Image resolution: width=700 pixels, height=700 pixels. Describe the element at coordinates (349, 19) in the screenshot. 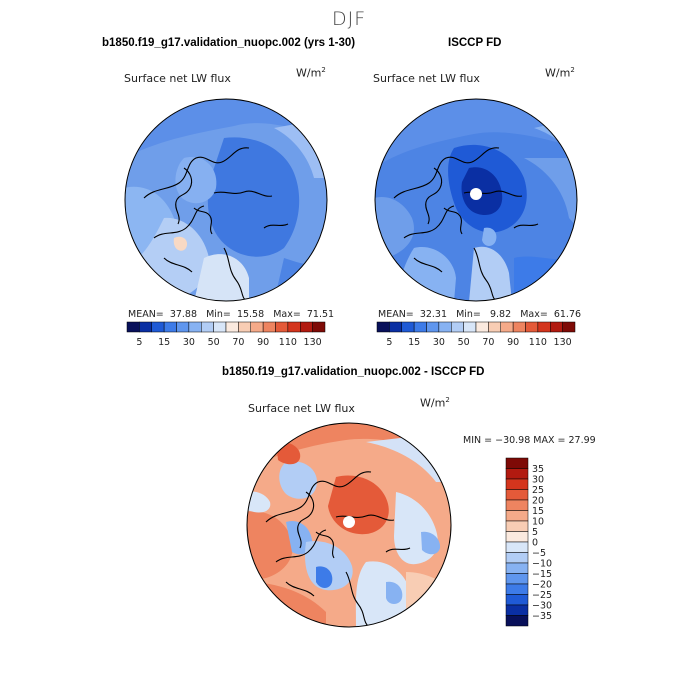

I see `season-title: DJF` at that location.